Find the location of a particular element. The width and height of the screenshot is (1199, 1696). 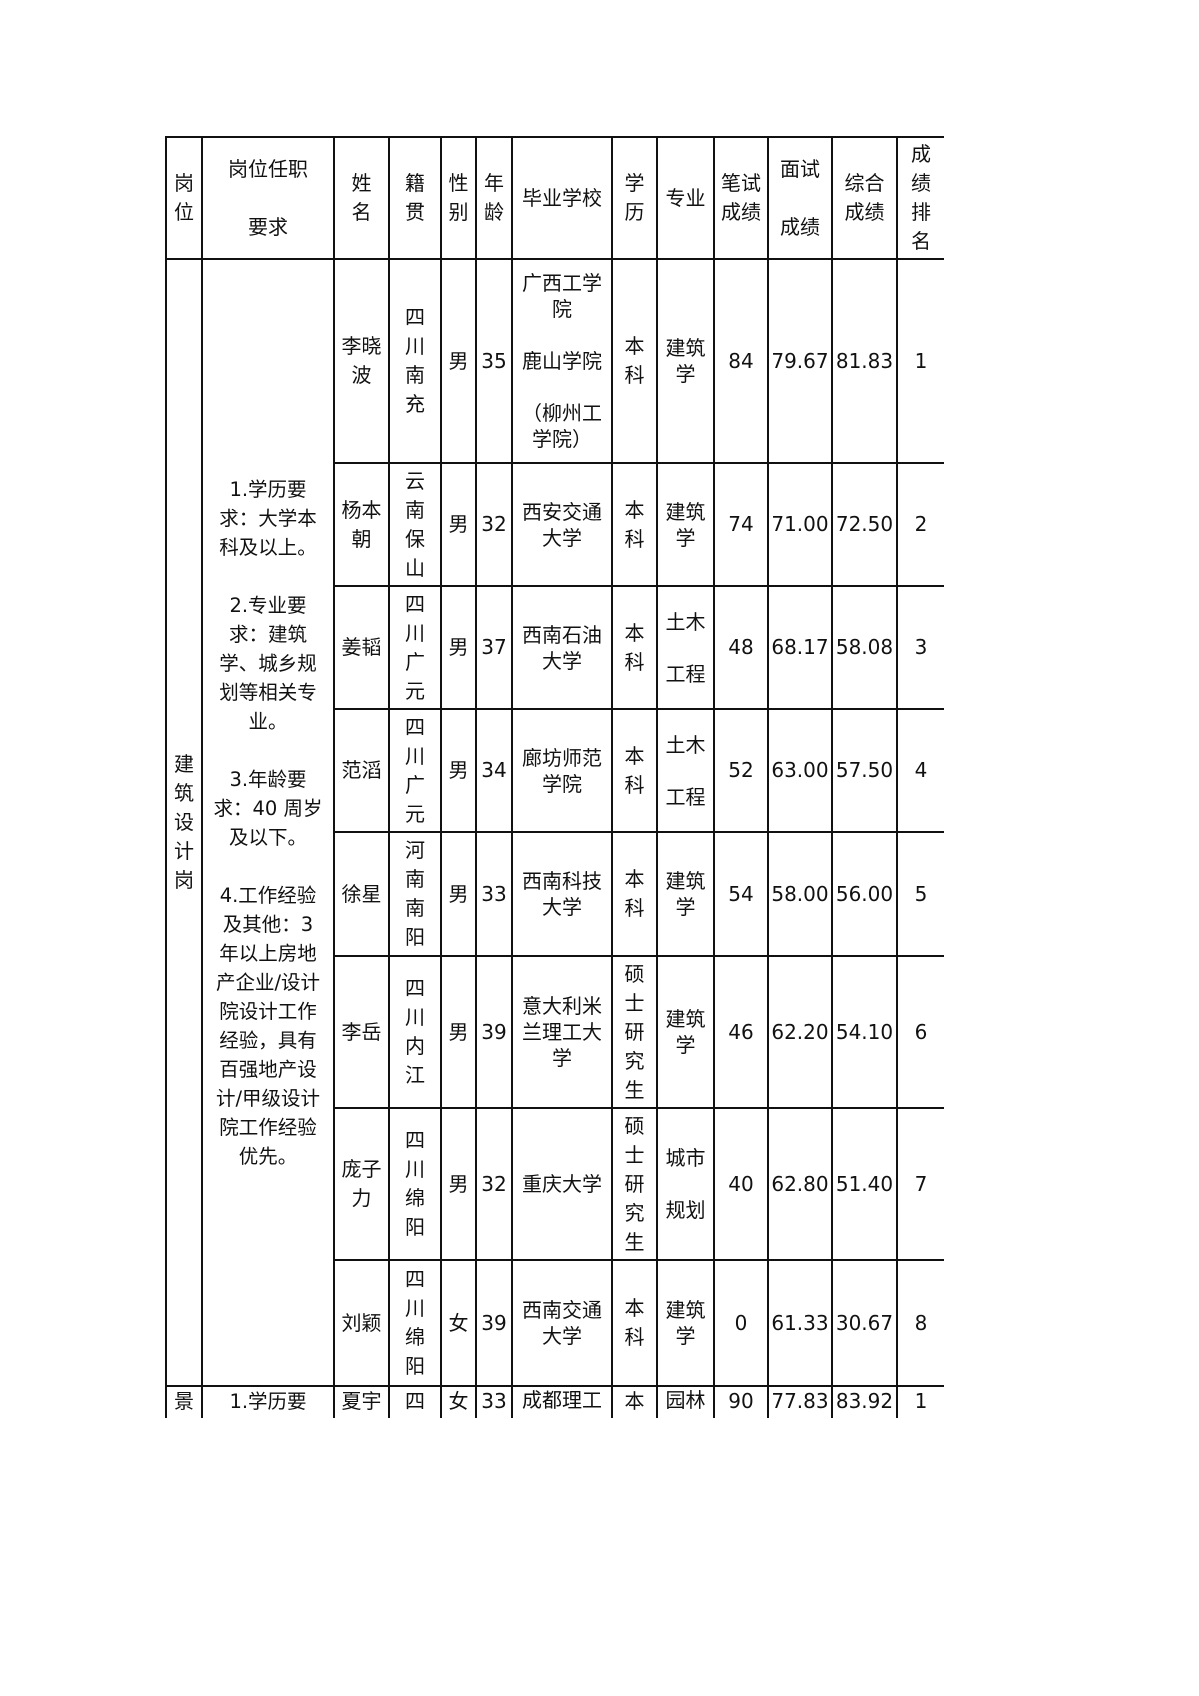

header-post: 岗 位 is located at coordinates (184, 198).